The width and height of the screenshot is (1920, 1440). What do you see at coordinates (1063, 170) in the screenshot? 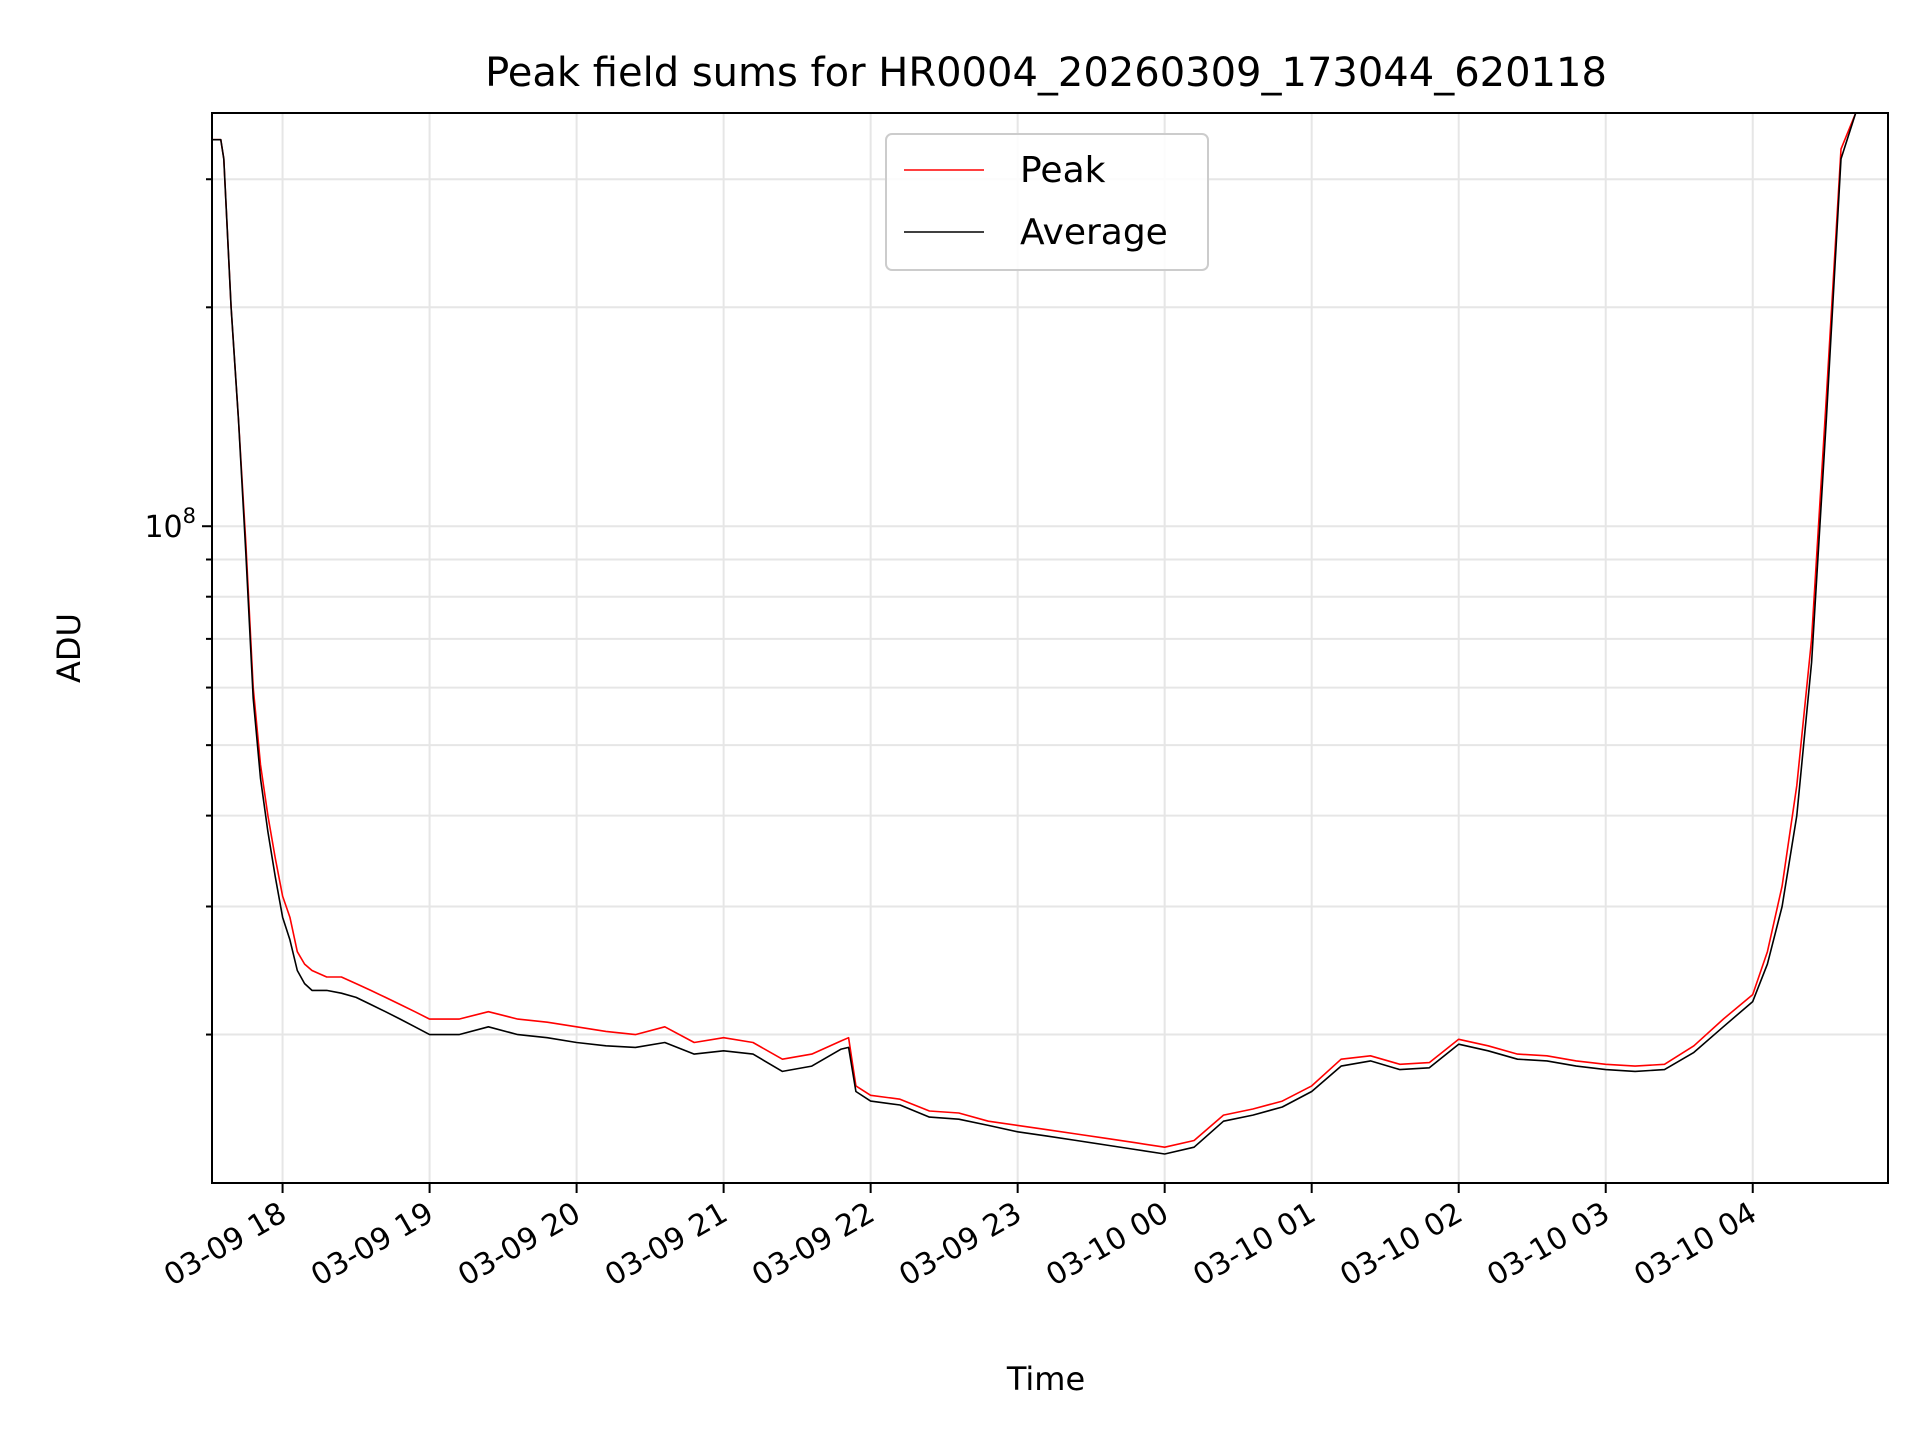
I see `legend-peak-label: Peak` at bounding box center [1063, 170].